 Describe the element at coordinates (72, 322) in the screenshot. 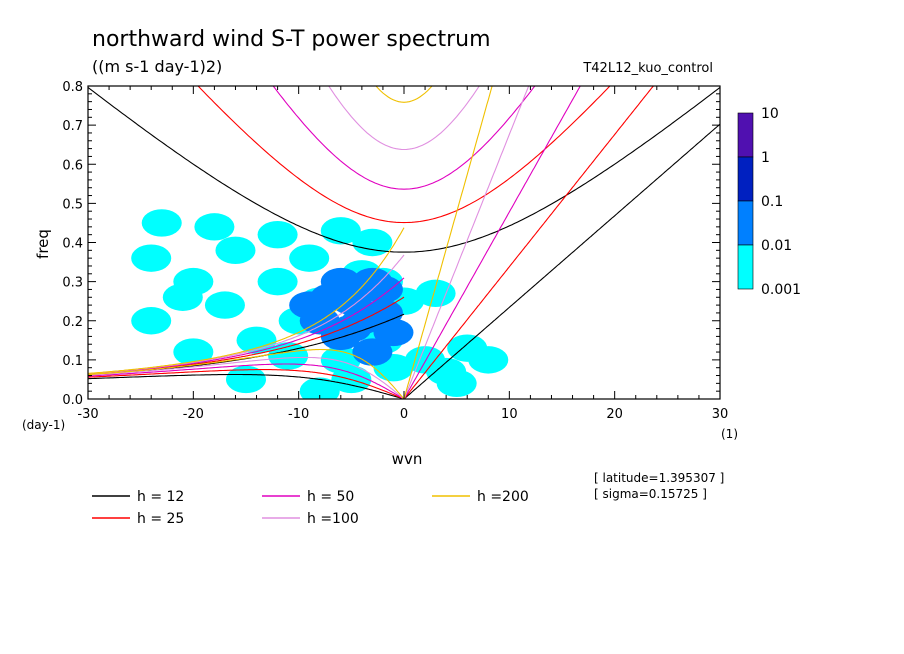

I see `y-tick-label: 0.2` at that location.